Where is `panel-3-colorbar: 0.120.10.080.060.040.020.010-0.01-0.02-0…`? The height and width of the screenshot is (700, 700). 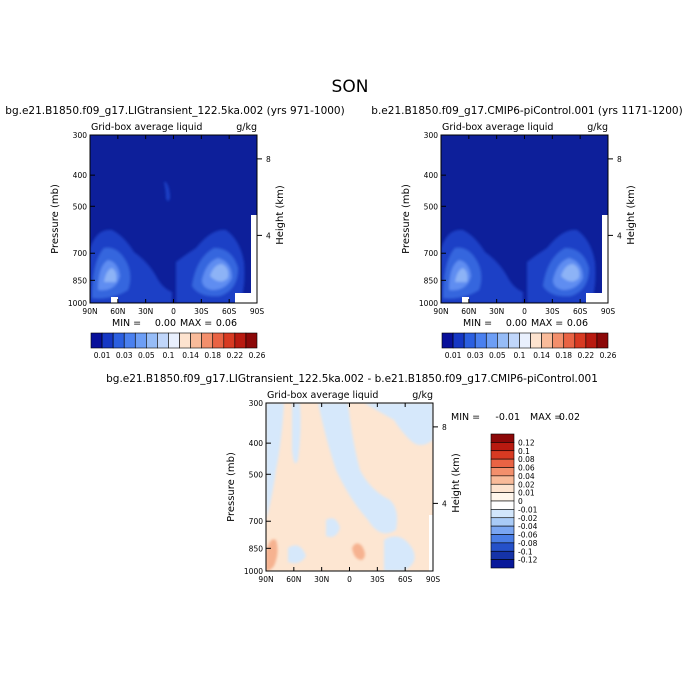 panel-3-colorbar: 0.120.10.080.060.040.020.010-0.01-0.02-0… is located at coordinates (514, 501).